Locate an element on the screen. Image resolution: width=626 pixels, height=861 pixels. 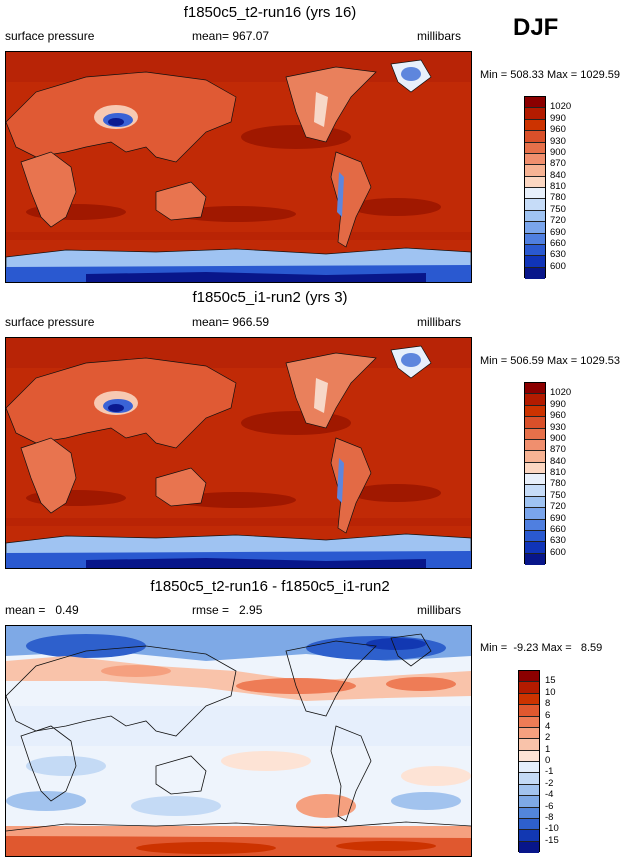
panel-3-minmax: Min = -9.23 Max = 8.59 is located at coordinates (541, 648).